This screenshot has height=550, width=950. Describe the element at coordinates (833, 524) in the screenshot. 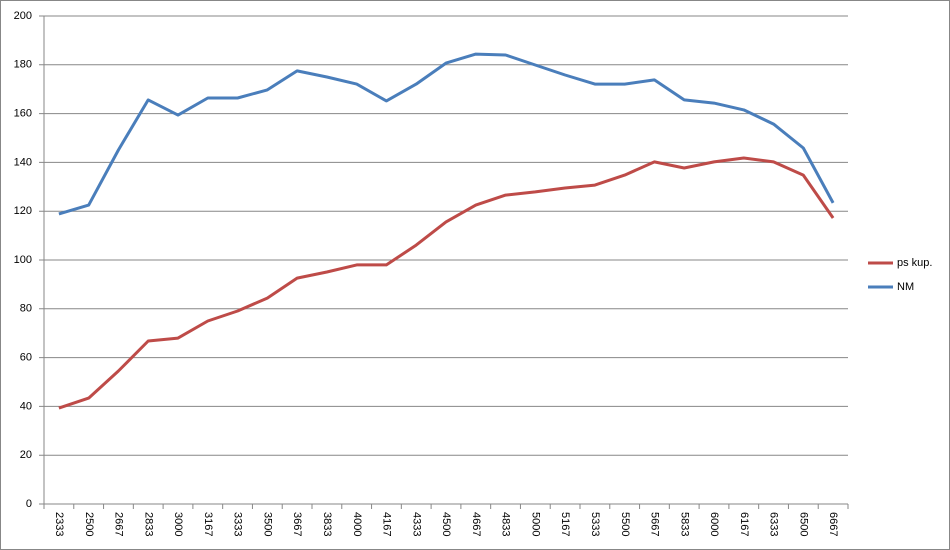

I see `x-tick-label: 6667` at that location.